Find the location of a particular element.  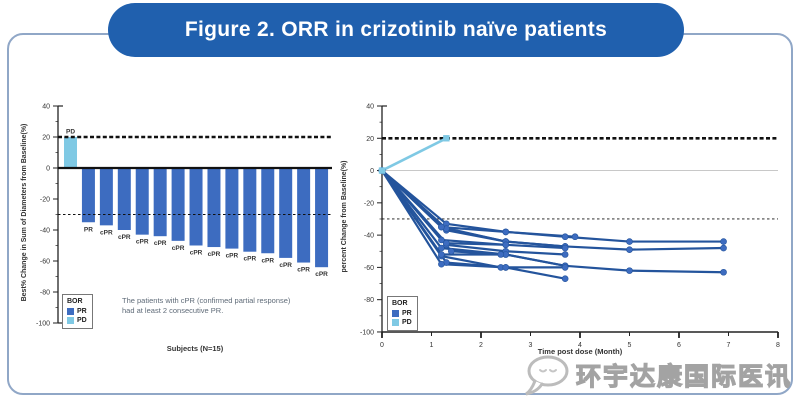

spider-x-axis-title: Time post dose (Month) is located at coordinates (580, 351).